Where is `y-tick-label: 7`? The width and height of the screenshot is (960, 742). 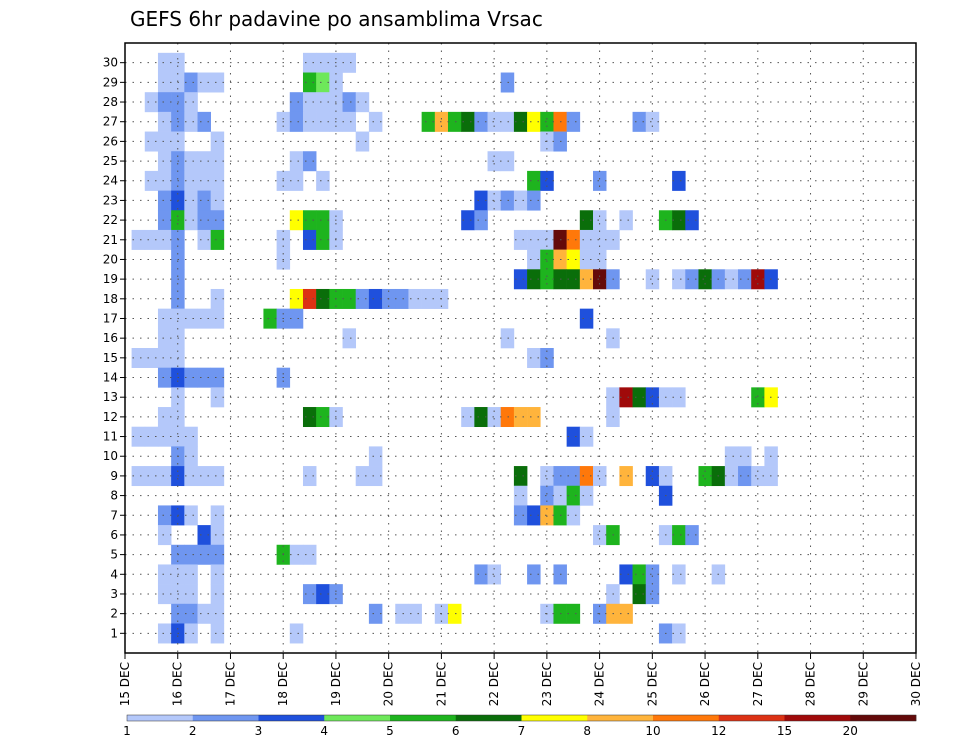 y-tick-label: 7 is located at coordinates (114, 515).